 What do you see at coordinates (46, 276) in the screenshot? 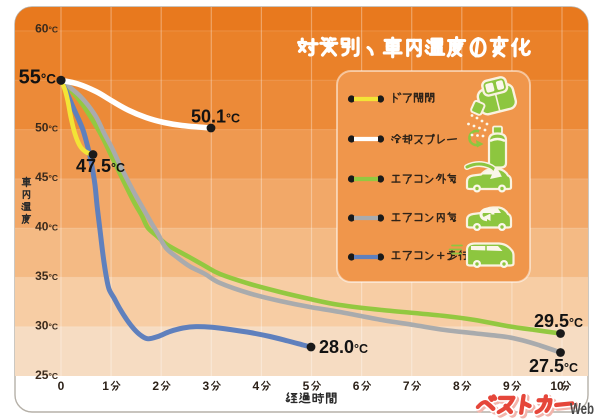
I see `svg-text: 35°C` at bounding box center [46, 276].